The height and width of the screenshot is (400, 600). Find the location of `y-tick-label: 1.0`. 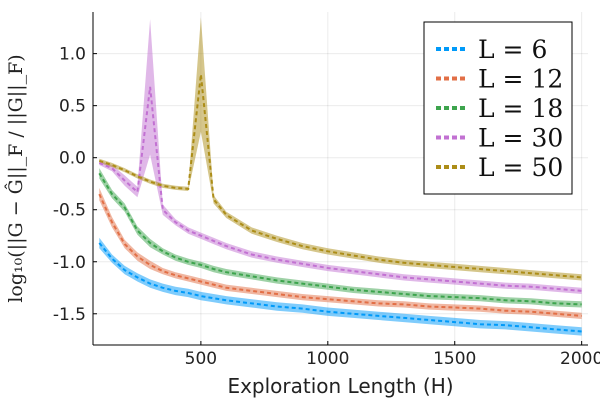

y-tick-label: 1.0 is located at coordinates (72, 55).